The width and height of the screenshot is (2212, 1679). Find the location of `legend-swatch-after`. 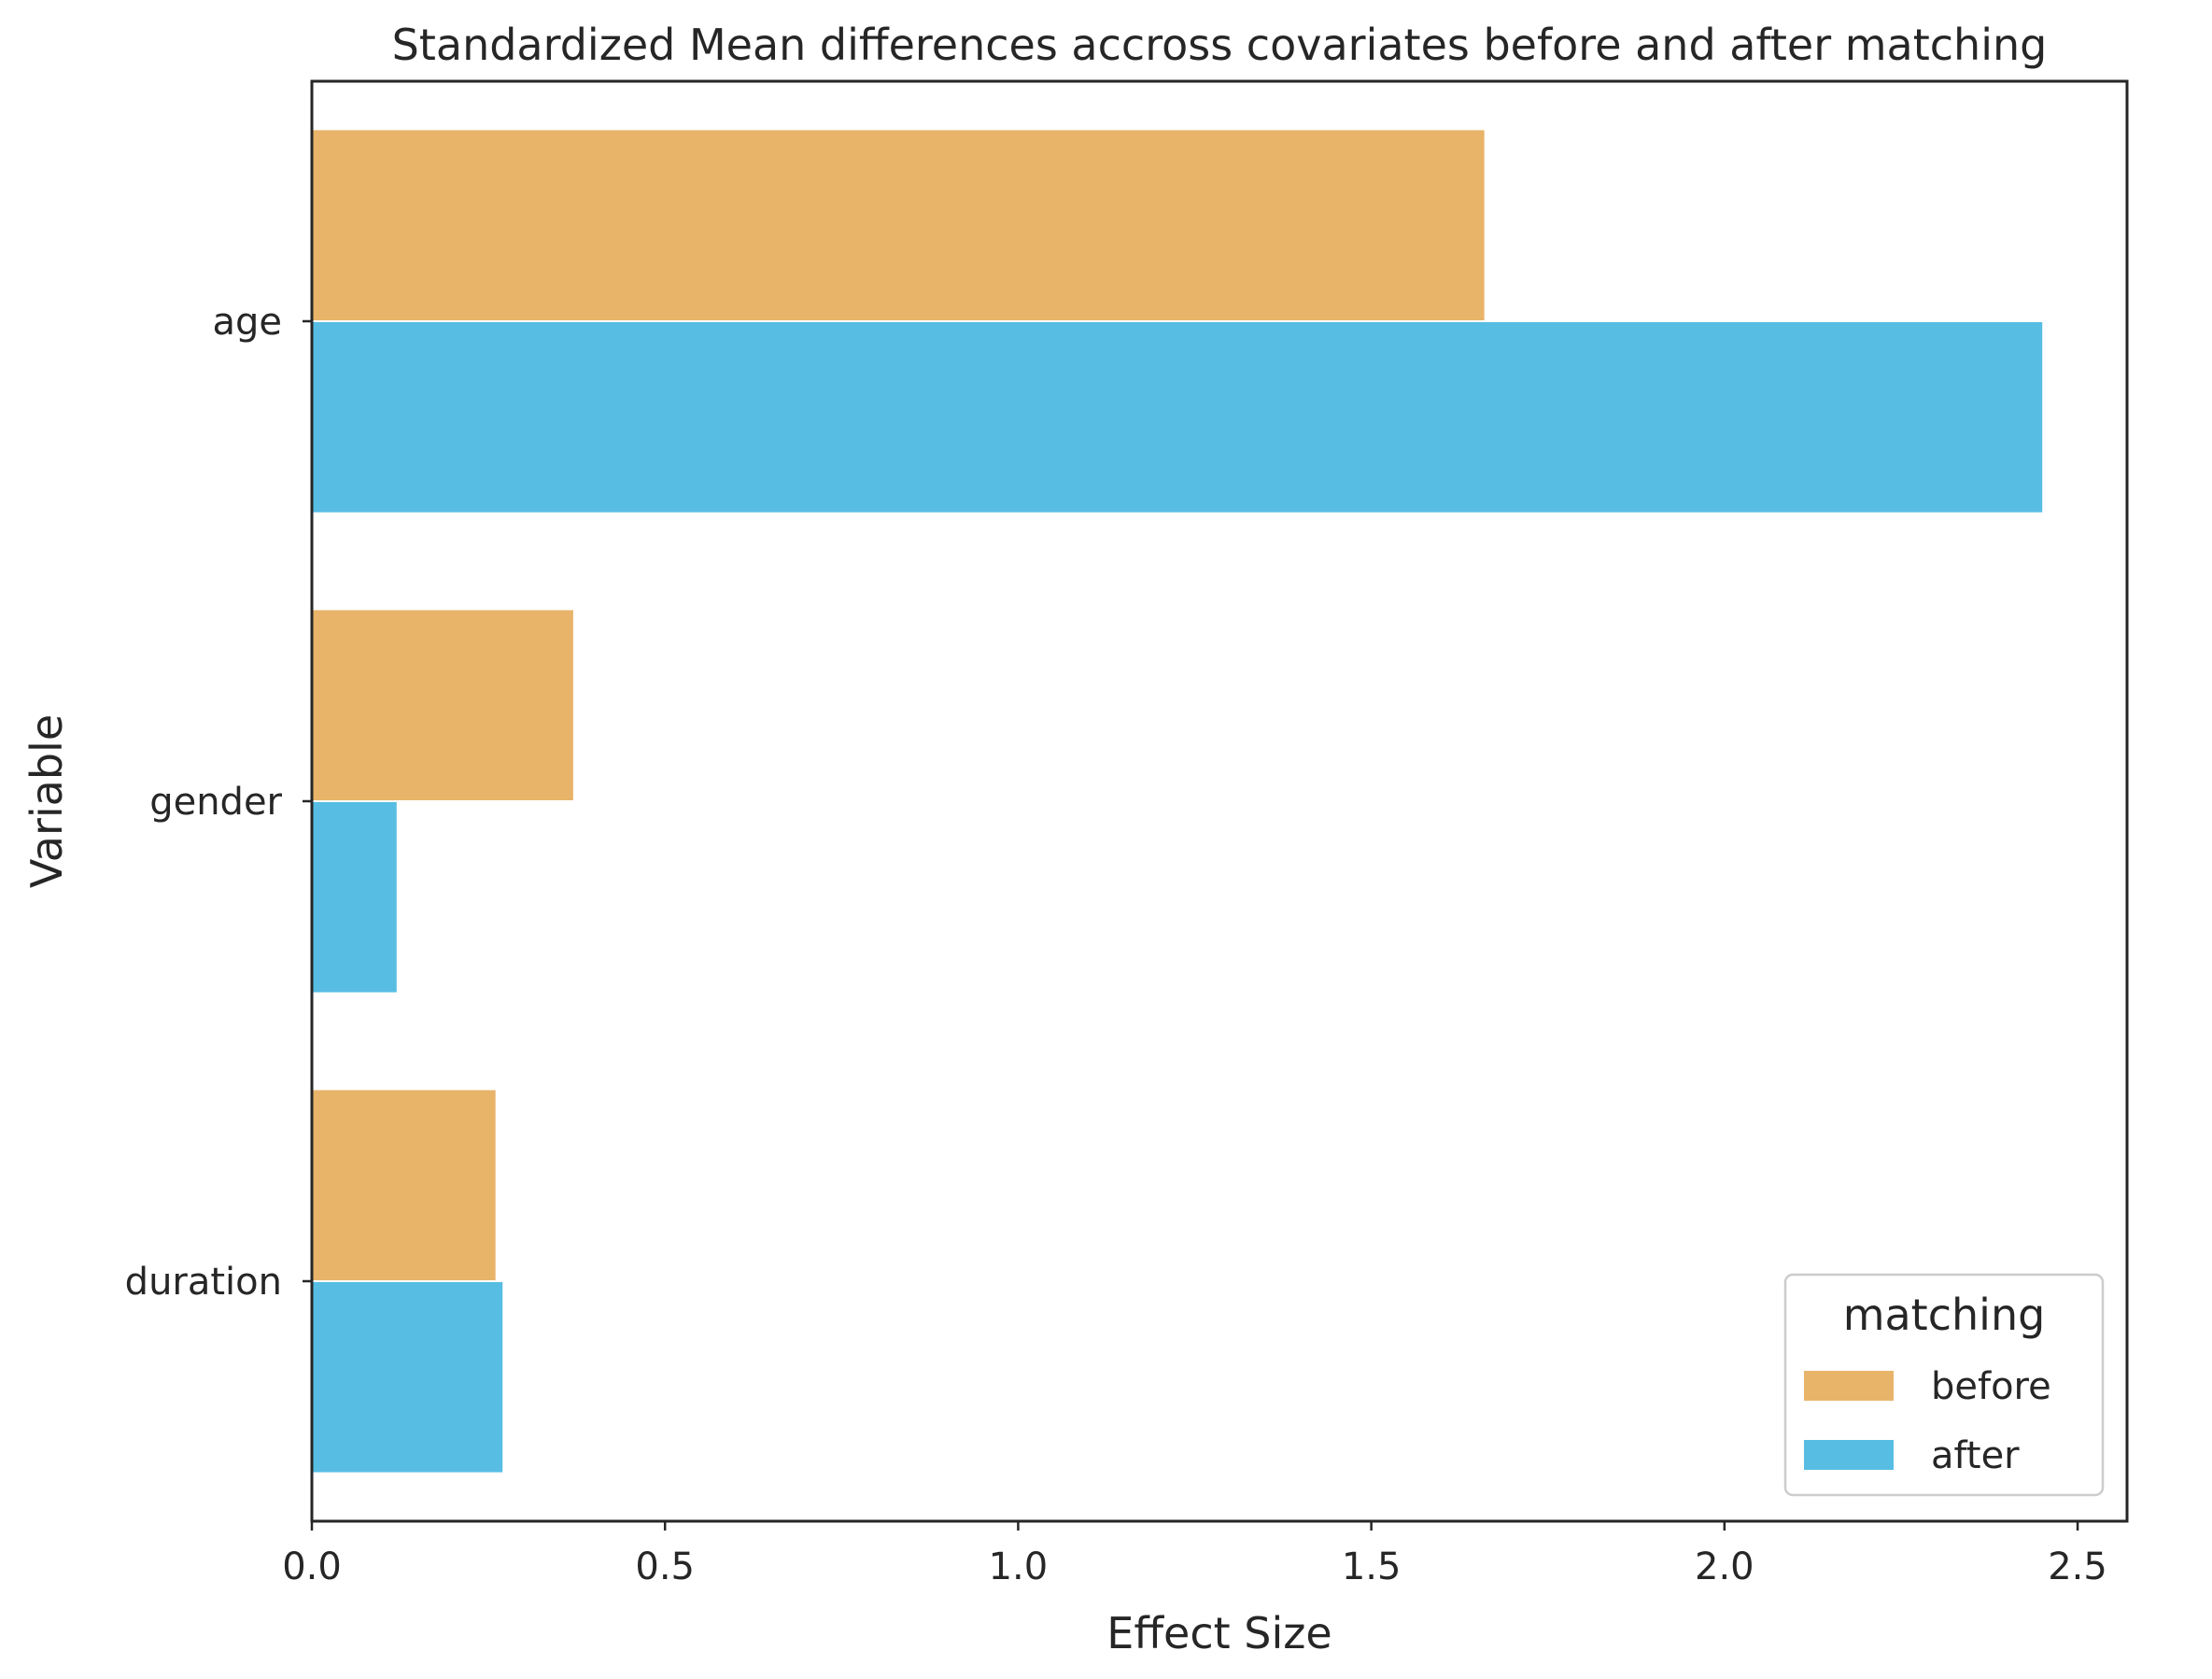

legend-swatch-after is located at coordinates (1849, 1455).